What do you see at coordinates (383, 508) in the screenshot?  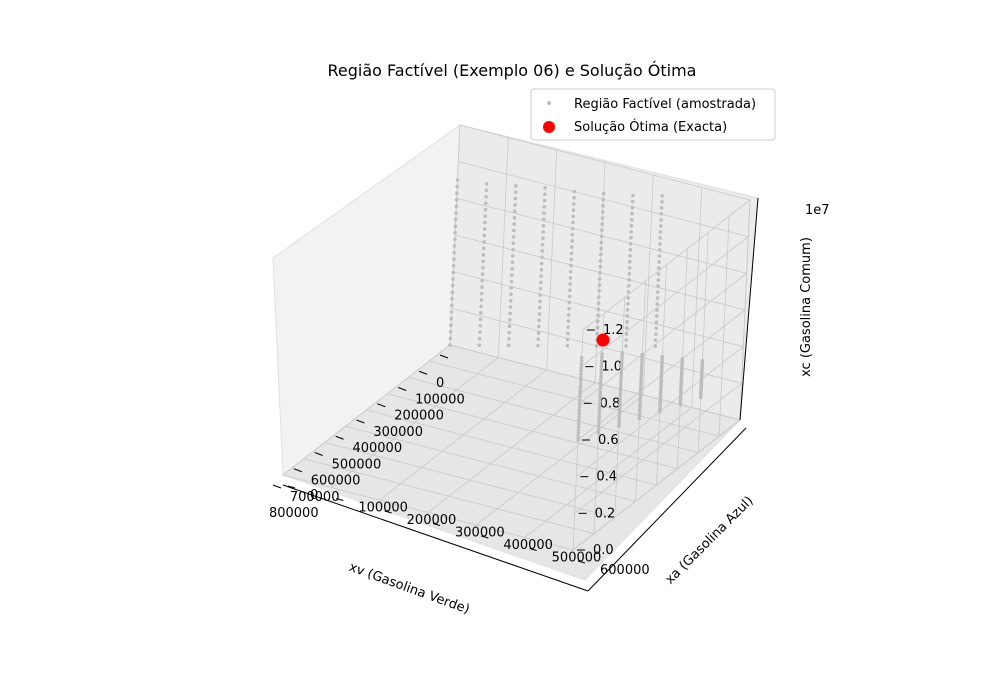 I see `y-tick-label: 100000` at bounding box center [383, 508].